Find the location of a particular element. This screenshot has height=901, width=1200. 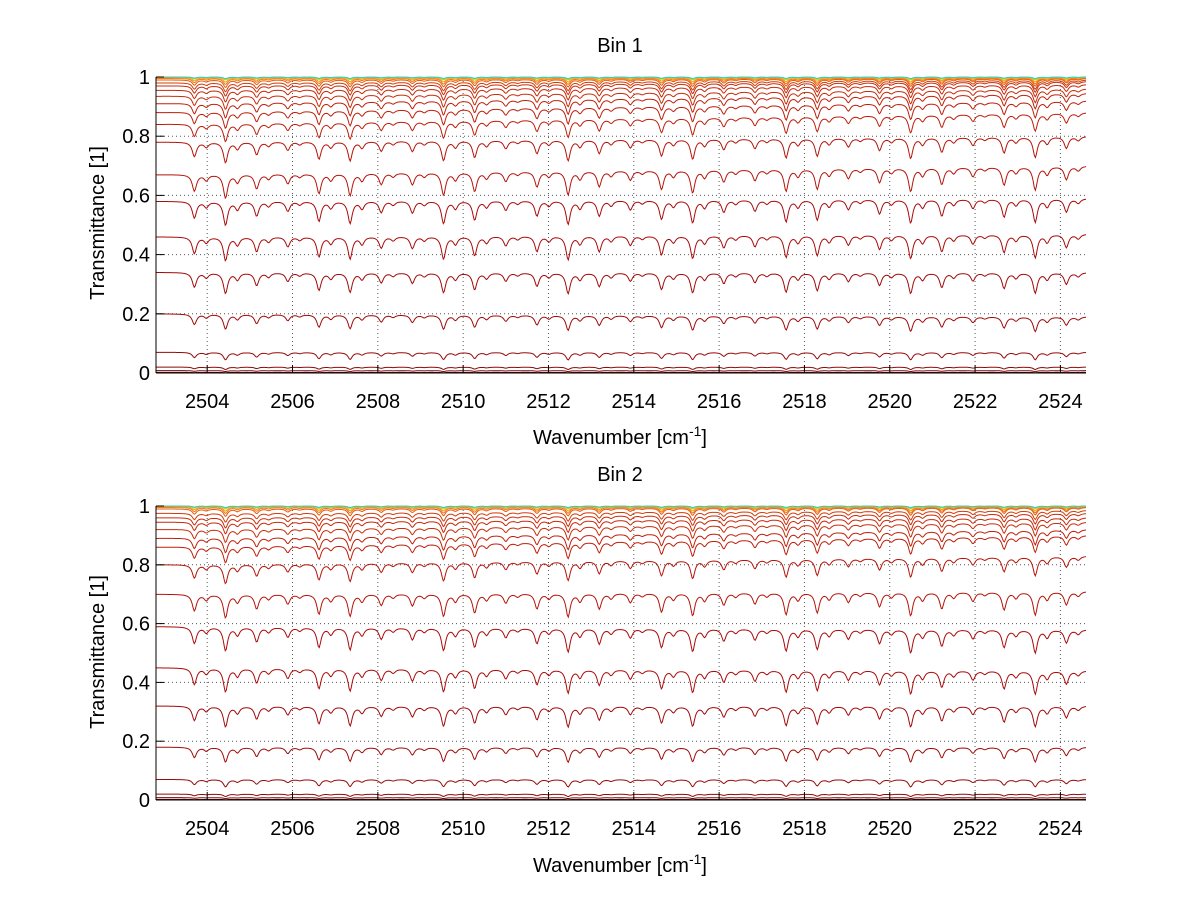

chart-title: Bin 1 is located at coordinates (620, 46).